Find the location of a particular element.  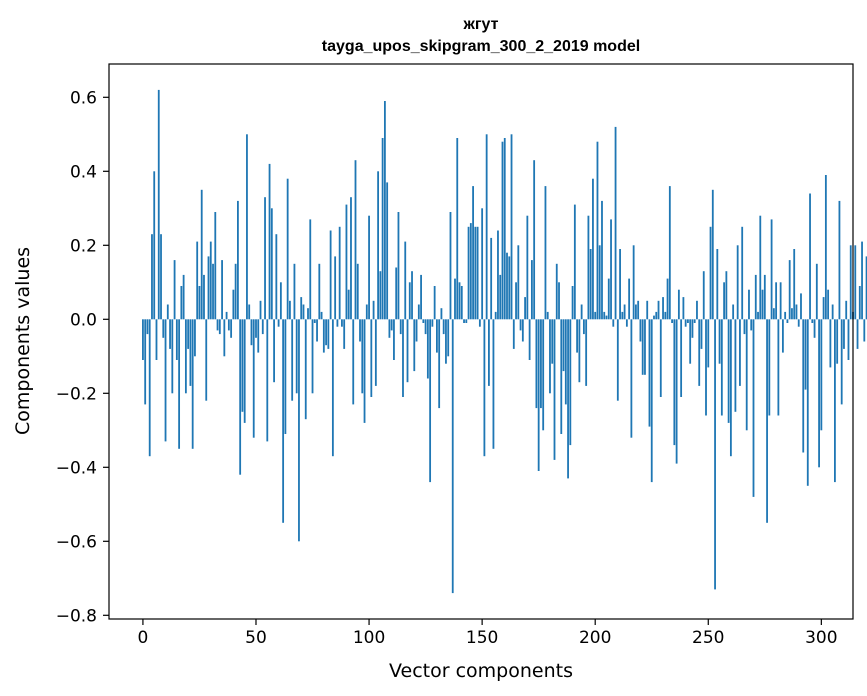

y-tick-label: −0.4 is located at coordinates (76, 468).